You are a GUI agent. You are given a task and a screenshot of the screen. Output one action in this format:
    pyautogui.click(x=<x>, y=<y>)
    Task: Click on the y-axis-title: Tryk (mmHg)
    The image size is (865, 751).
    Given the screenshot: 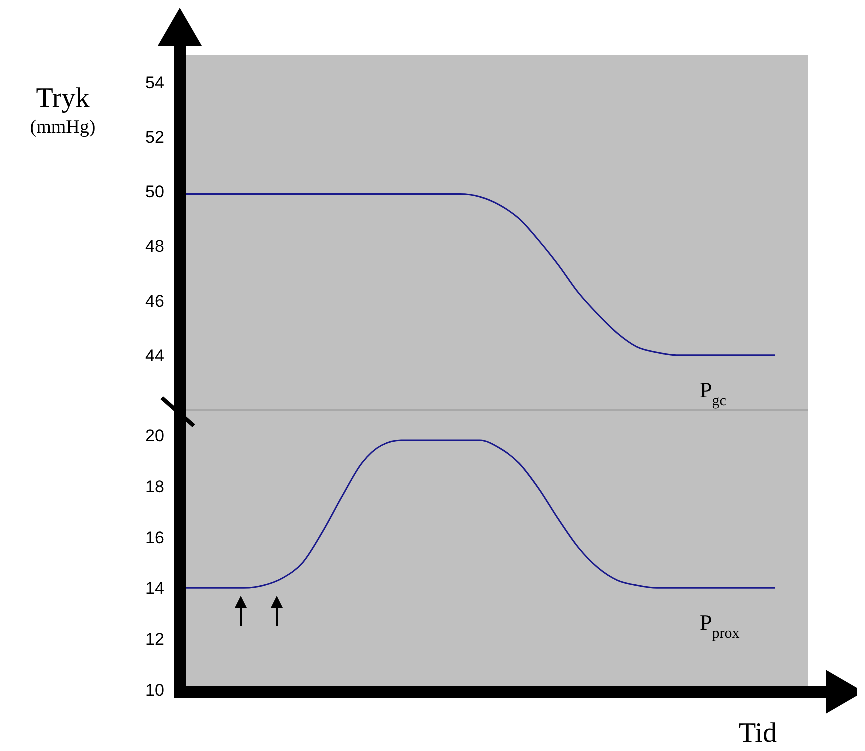 What is the action you would take?
    pyautogui.click(x=63, y=110)
    